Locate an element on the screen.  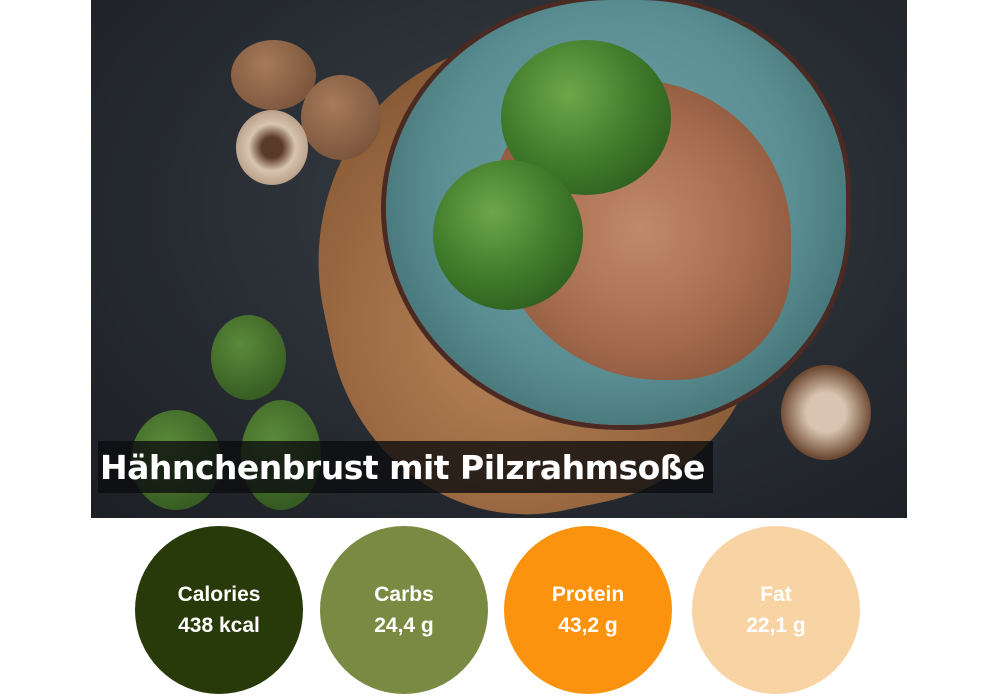
nutrition-label: Fat is located at coordinates (776, 594).